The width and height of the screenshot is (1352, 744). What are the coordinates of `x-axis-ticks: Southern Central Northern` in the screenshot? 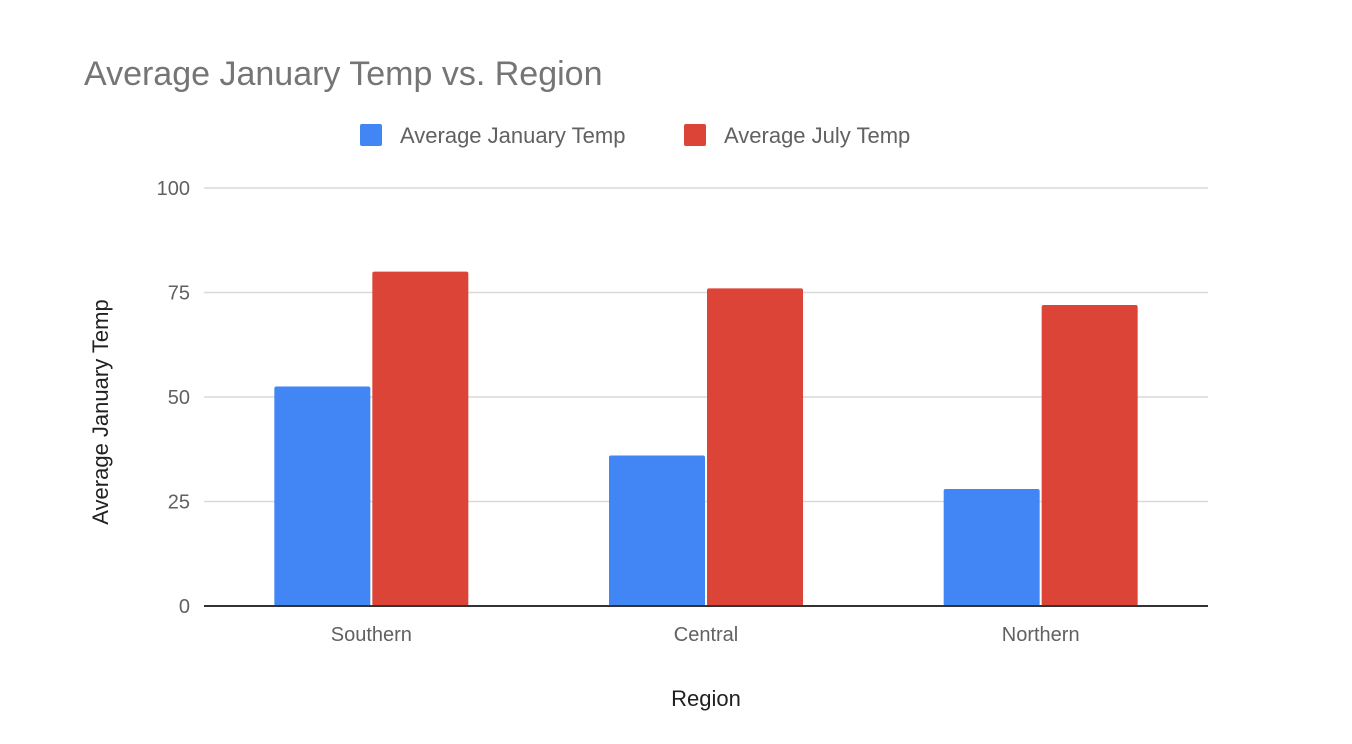 It's located at (705, 635).